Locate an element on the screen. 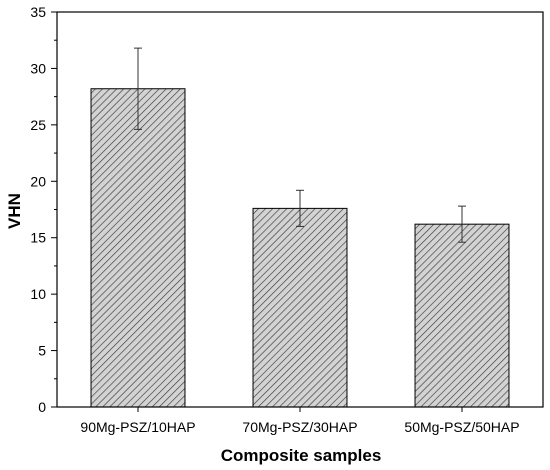 The image size is (550, 470). x-tick-label-2: 70Mg-PSZ/30HAP is located at coordinates (299, 427).